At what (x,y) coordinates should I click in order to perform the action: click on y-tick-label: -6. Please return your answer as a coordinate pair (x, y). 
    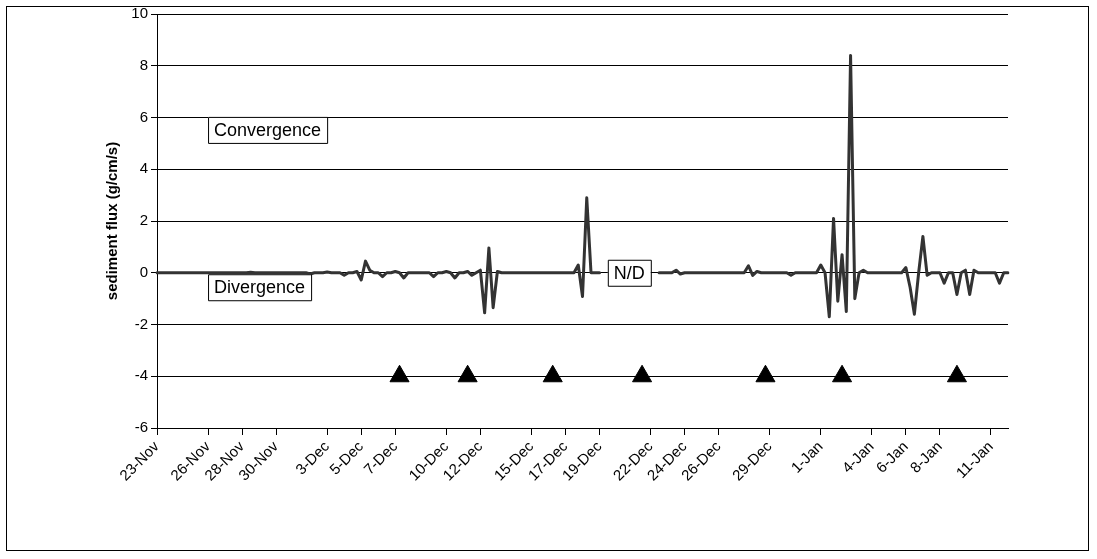
    Looking at the image, I should click on (141, 427).